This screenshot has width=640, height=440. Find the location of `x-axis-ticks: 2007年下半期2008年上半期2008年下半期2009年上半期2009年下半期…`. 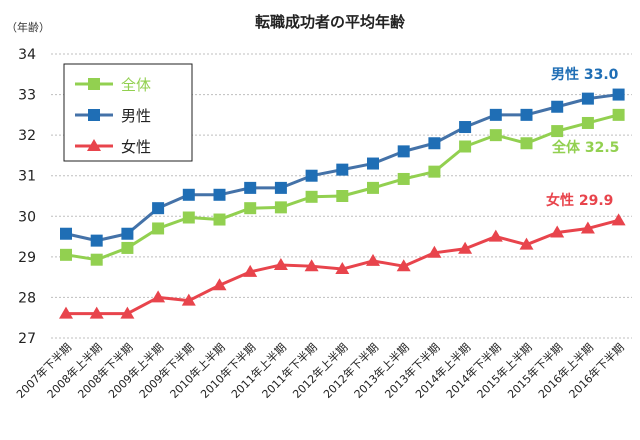

x-axis-ticks: 2007年下半期2008年上半期2008年下半期2009年上半期2009年下半期… is located at coordinates (319, 370).